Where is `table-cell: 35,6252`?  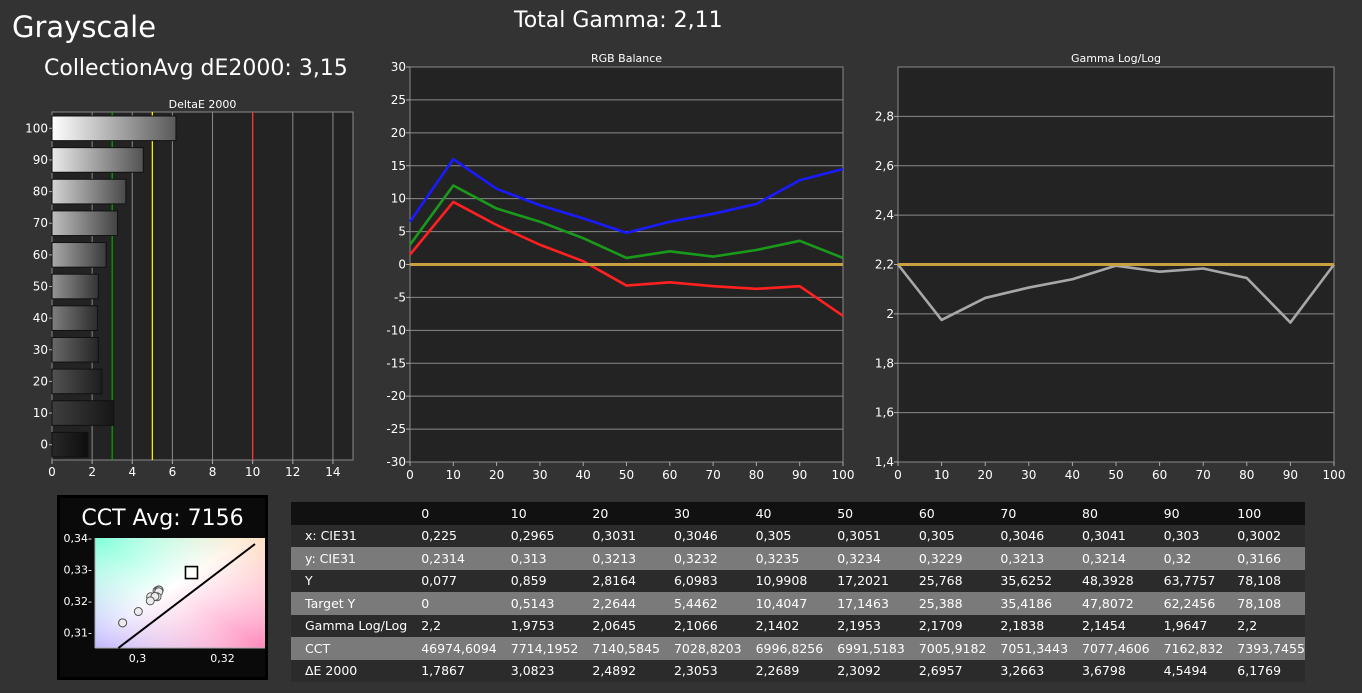 table-cell: 35,6252 is located at coordinates (1026, 581).